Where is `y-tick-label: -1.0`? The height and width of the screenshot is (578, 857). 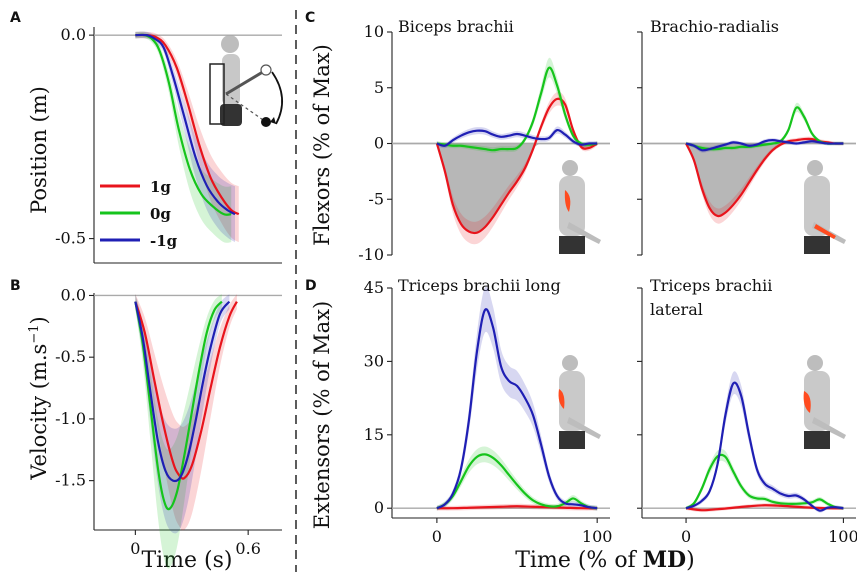
y-tick-label: -1.0 is located at coordinates (70, 418).